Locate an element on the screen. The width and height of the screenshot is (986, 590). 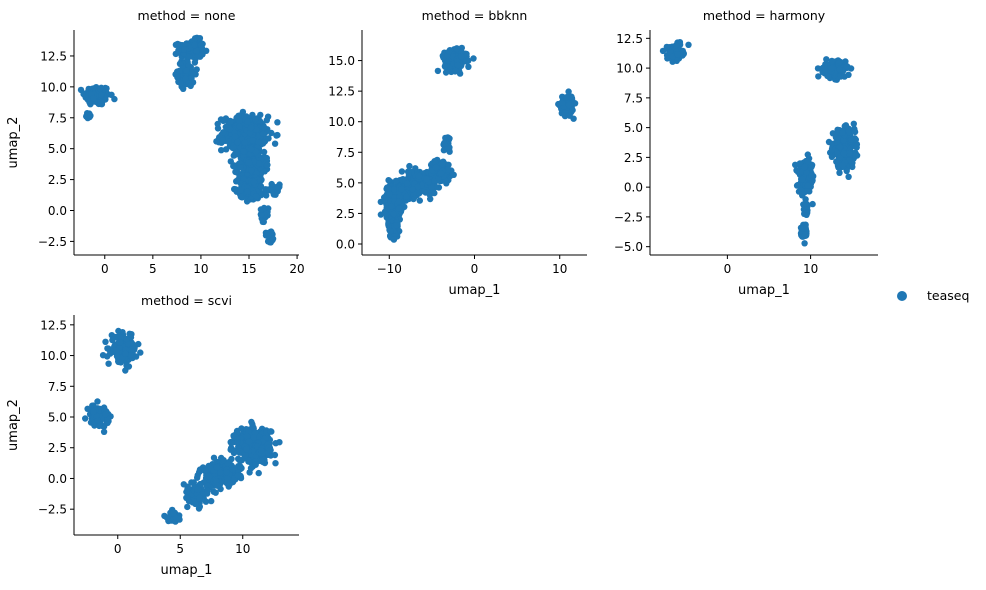
legend-label: teaseq is located at coordinates (948, 295).